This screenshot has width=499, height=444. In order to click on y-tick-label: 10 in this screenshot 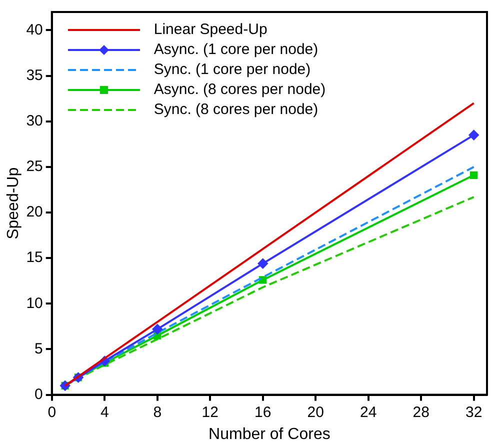, I will do `click(34, 303)`.